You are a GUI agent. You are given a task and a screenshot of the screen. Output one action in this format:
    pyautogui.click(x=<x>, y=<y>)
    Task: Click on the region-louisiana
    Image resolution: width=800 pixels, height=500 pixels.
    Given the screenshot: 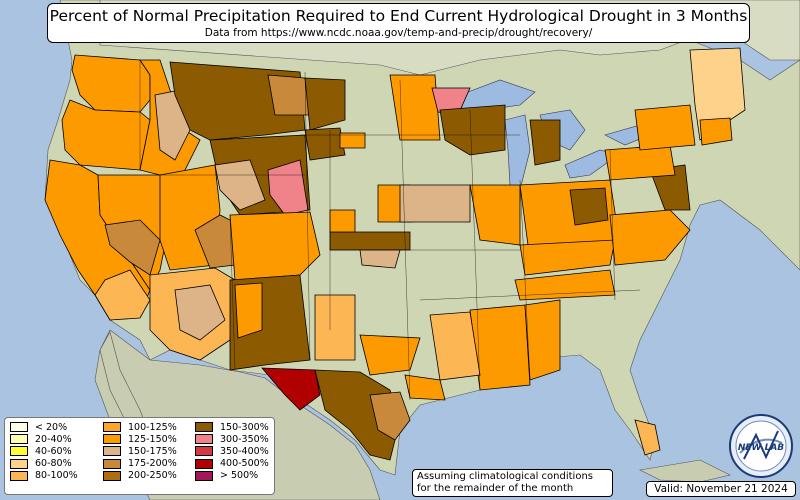 What is the action you would take?
    pyautogui.click(x=455, y=346)
    